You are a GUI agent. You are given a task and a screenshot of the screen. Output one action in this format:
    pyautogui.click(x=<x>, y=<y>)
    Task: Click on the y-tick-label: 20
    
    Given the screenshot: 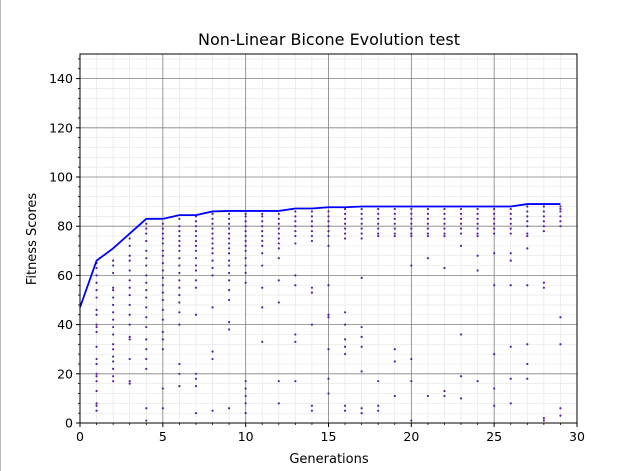 What is the action you would take?
    pyautogui.click(x=65, y=373)
    